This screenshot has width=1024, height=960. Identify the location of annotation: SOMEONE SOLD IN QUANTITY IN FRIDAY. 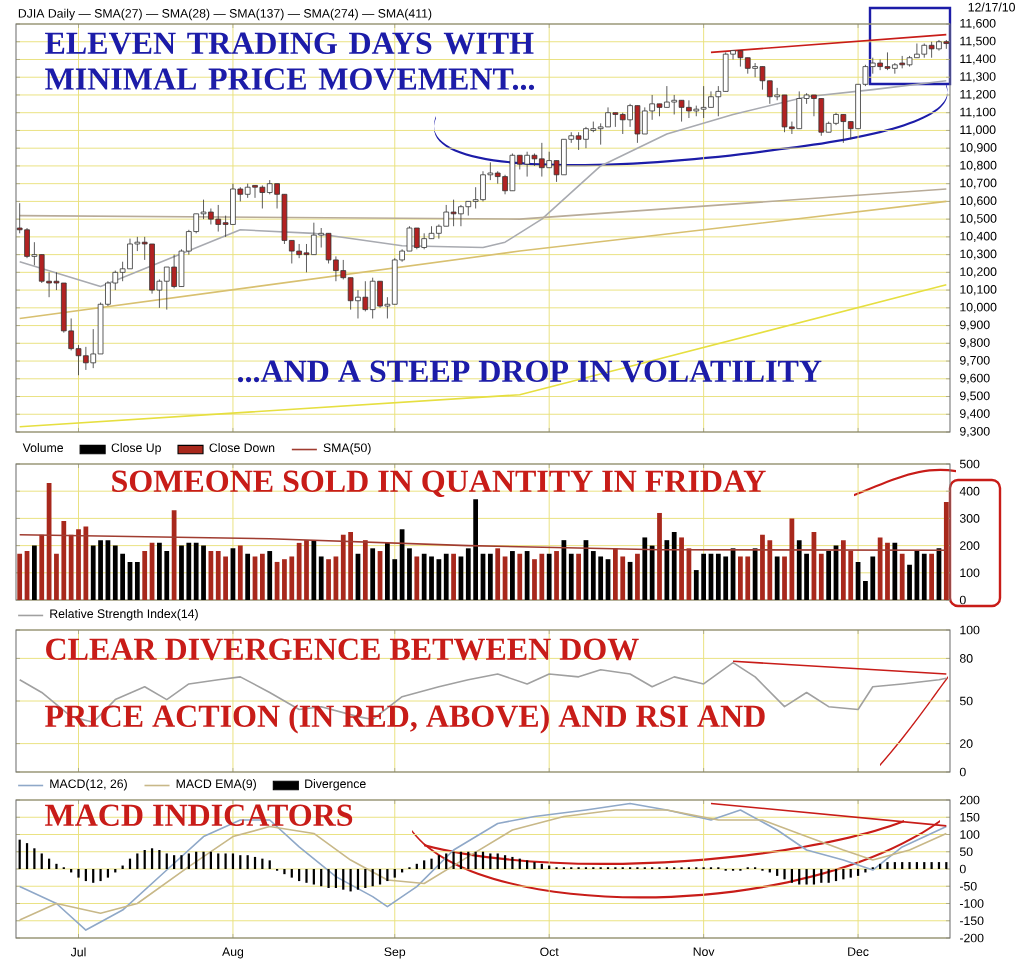
(439, 483).